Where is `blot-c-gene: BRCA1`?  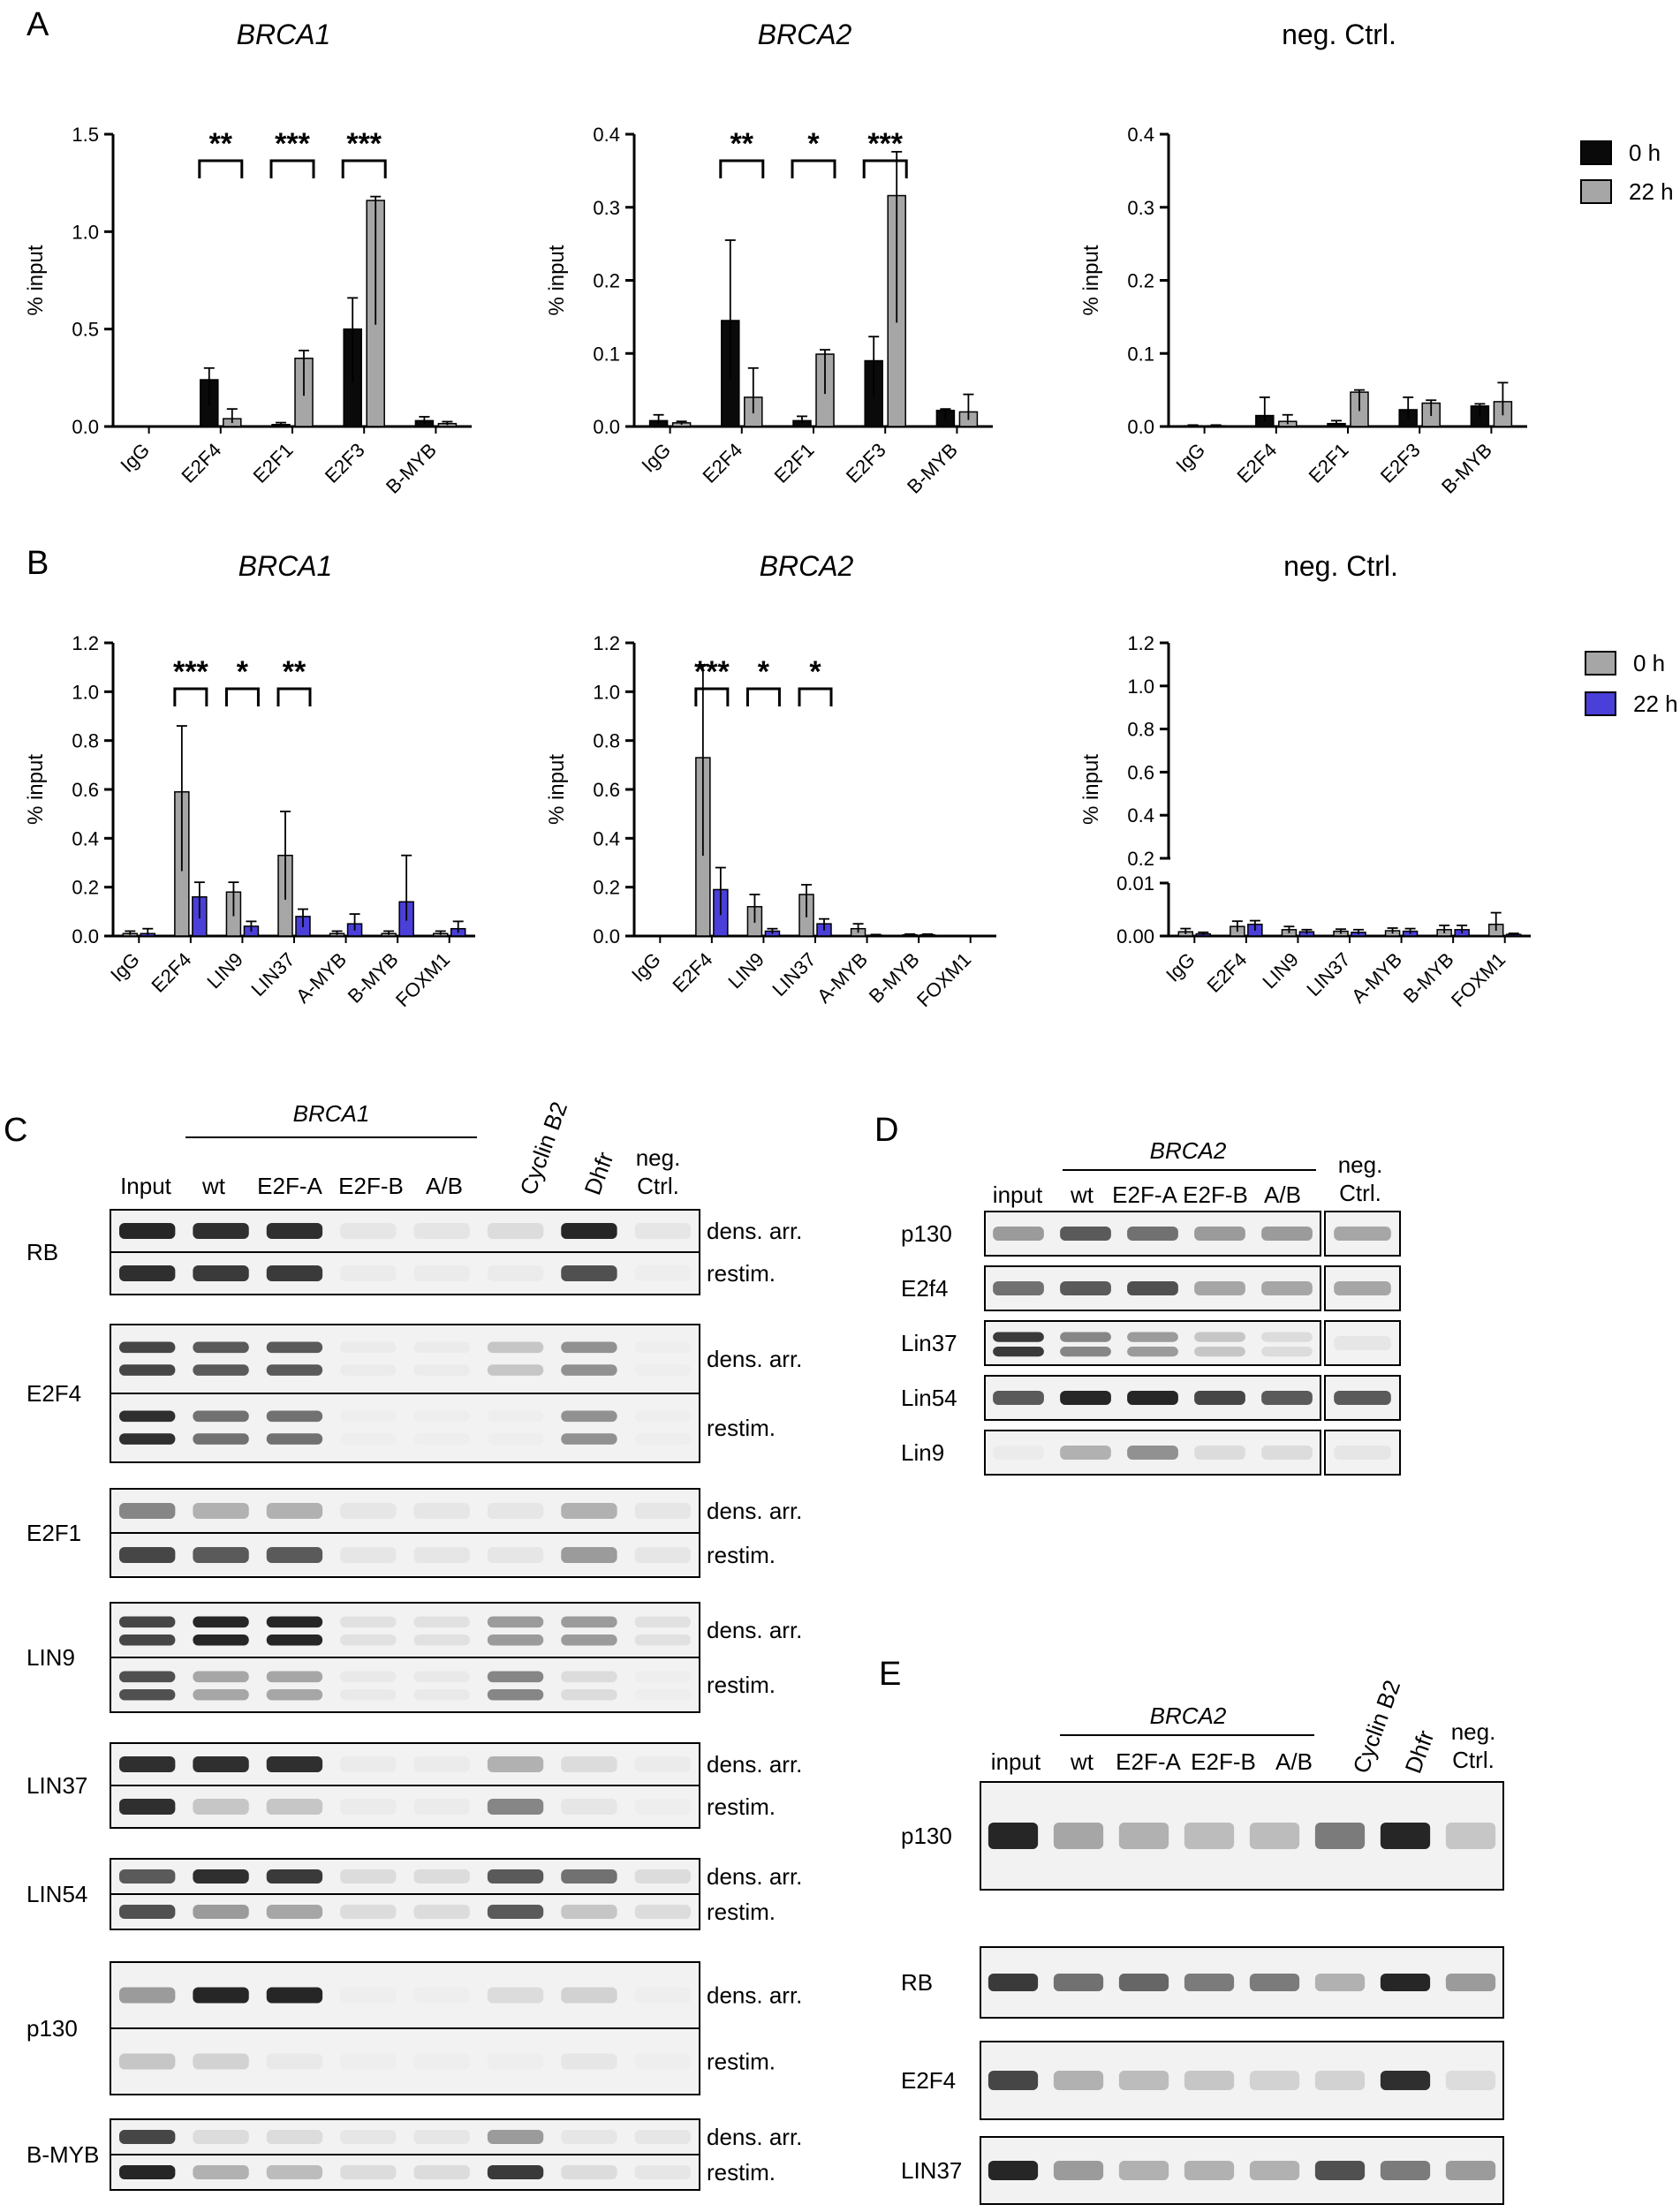
blot-c-gene: BRCA1 is located at coordinates (331, 1113).